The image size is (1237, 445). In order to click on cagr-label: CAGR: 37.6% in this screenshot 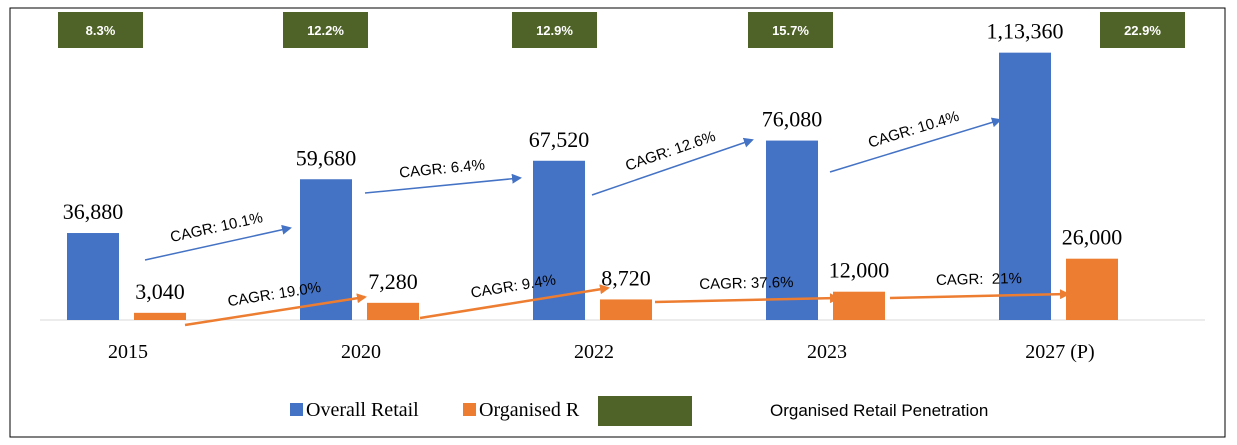, I will do `click(746, 283)`.